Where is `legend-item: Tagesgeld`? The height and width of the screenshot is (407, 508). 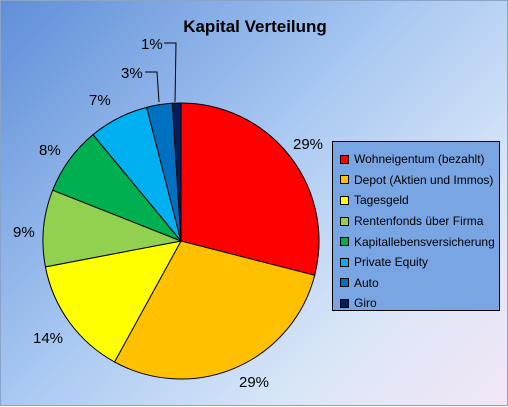 legend-item: Tagesgeld is located at coordinates (419, 200).